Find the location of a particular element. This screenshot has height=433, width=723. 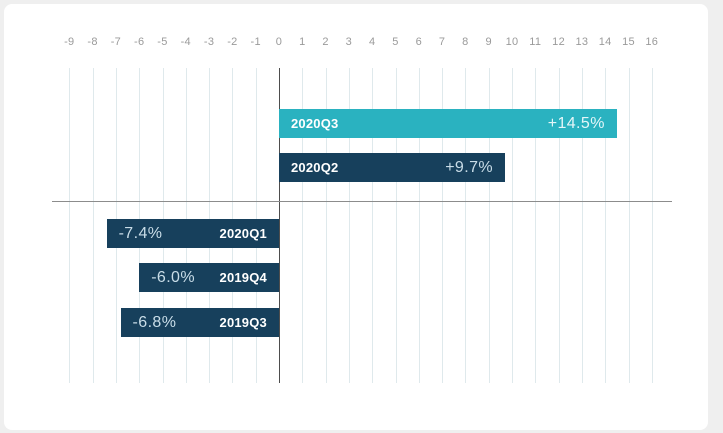

bar-value-label: -7.4% is located at coordinates (140, 233).